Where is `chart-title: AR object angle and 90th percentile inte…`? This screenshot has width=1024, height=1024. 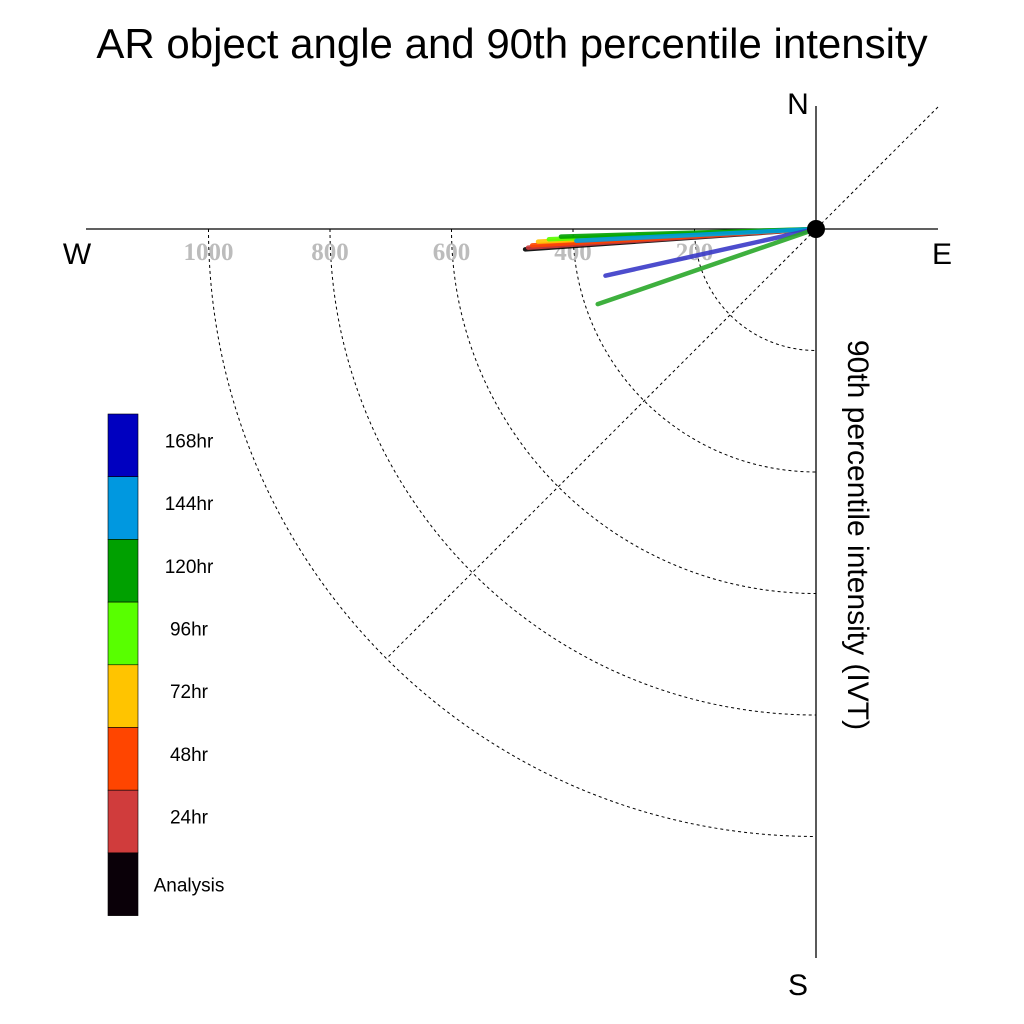
chart-title: AR object angle and 90th percentile inte… is located at coordinates (511, 43).